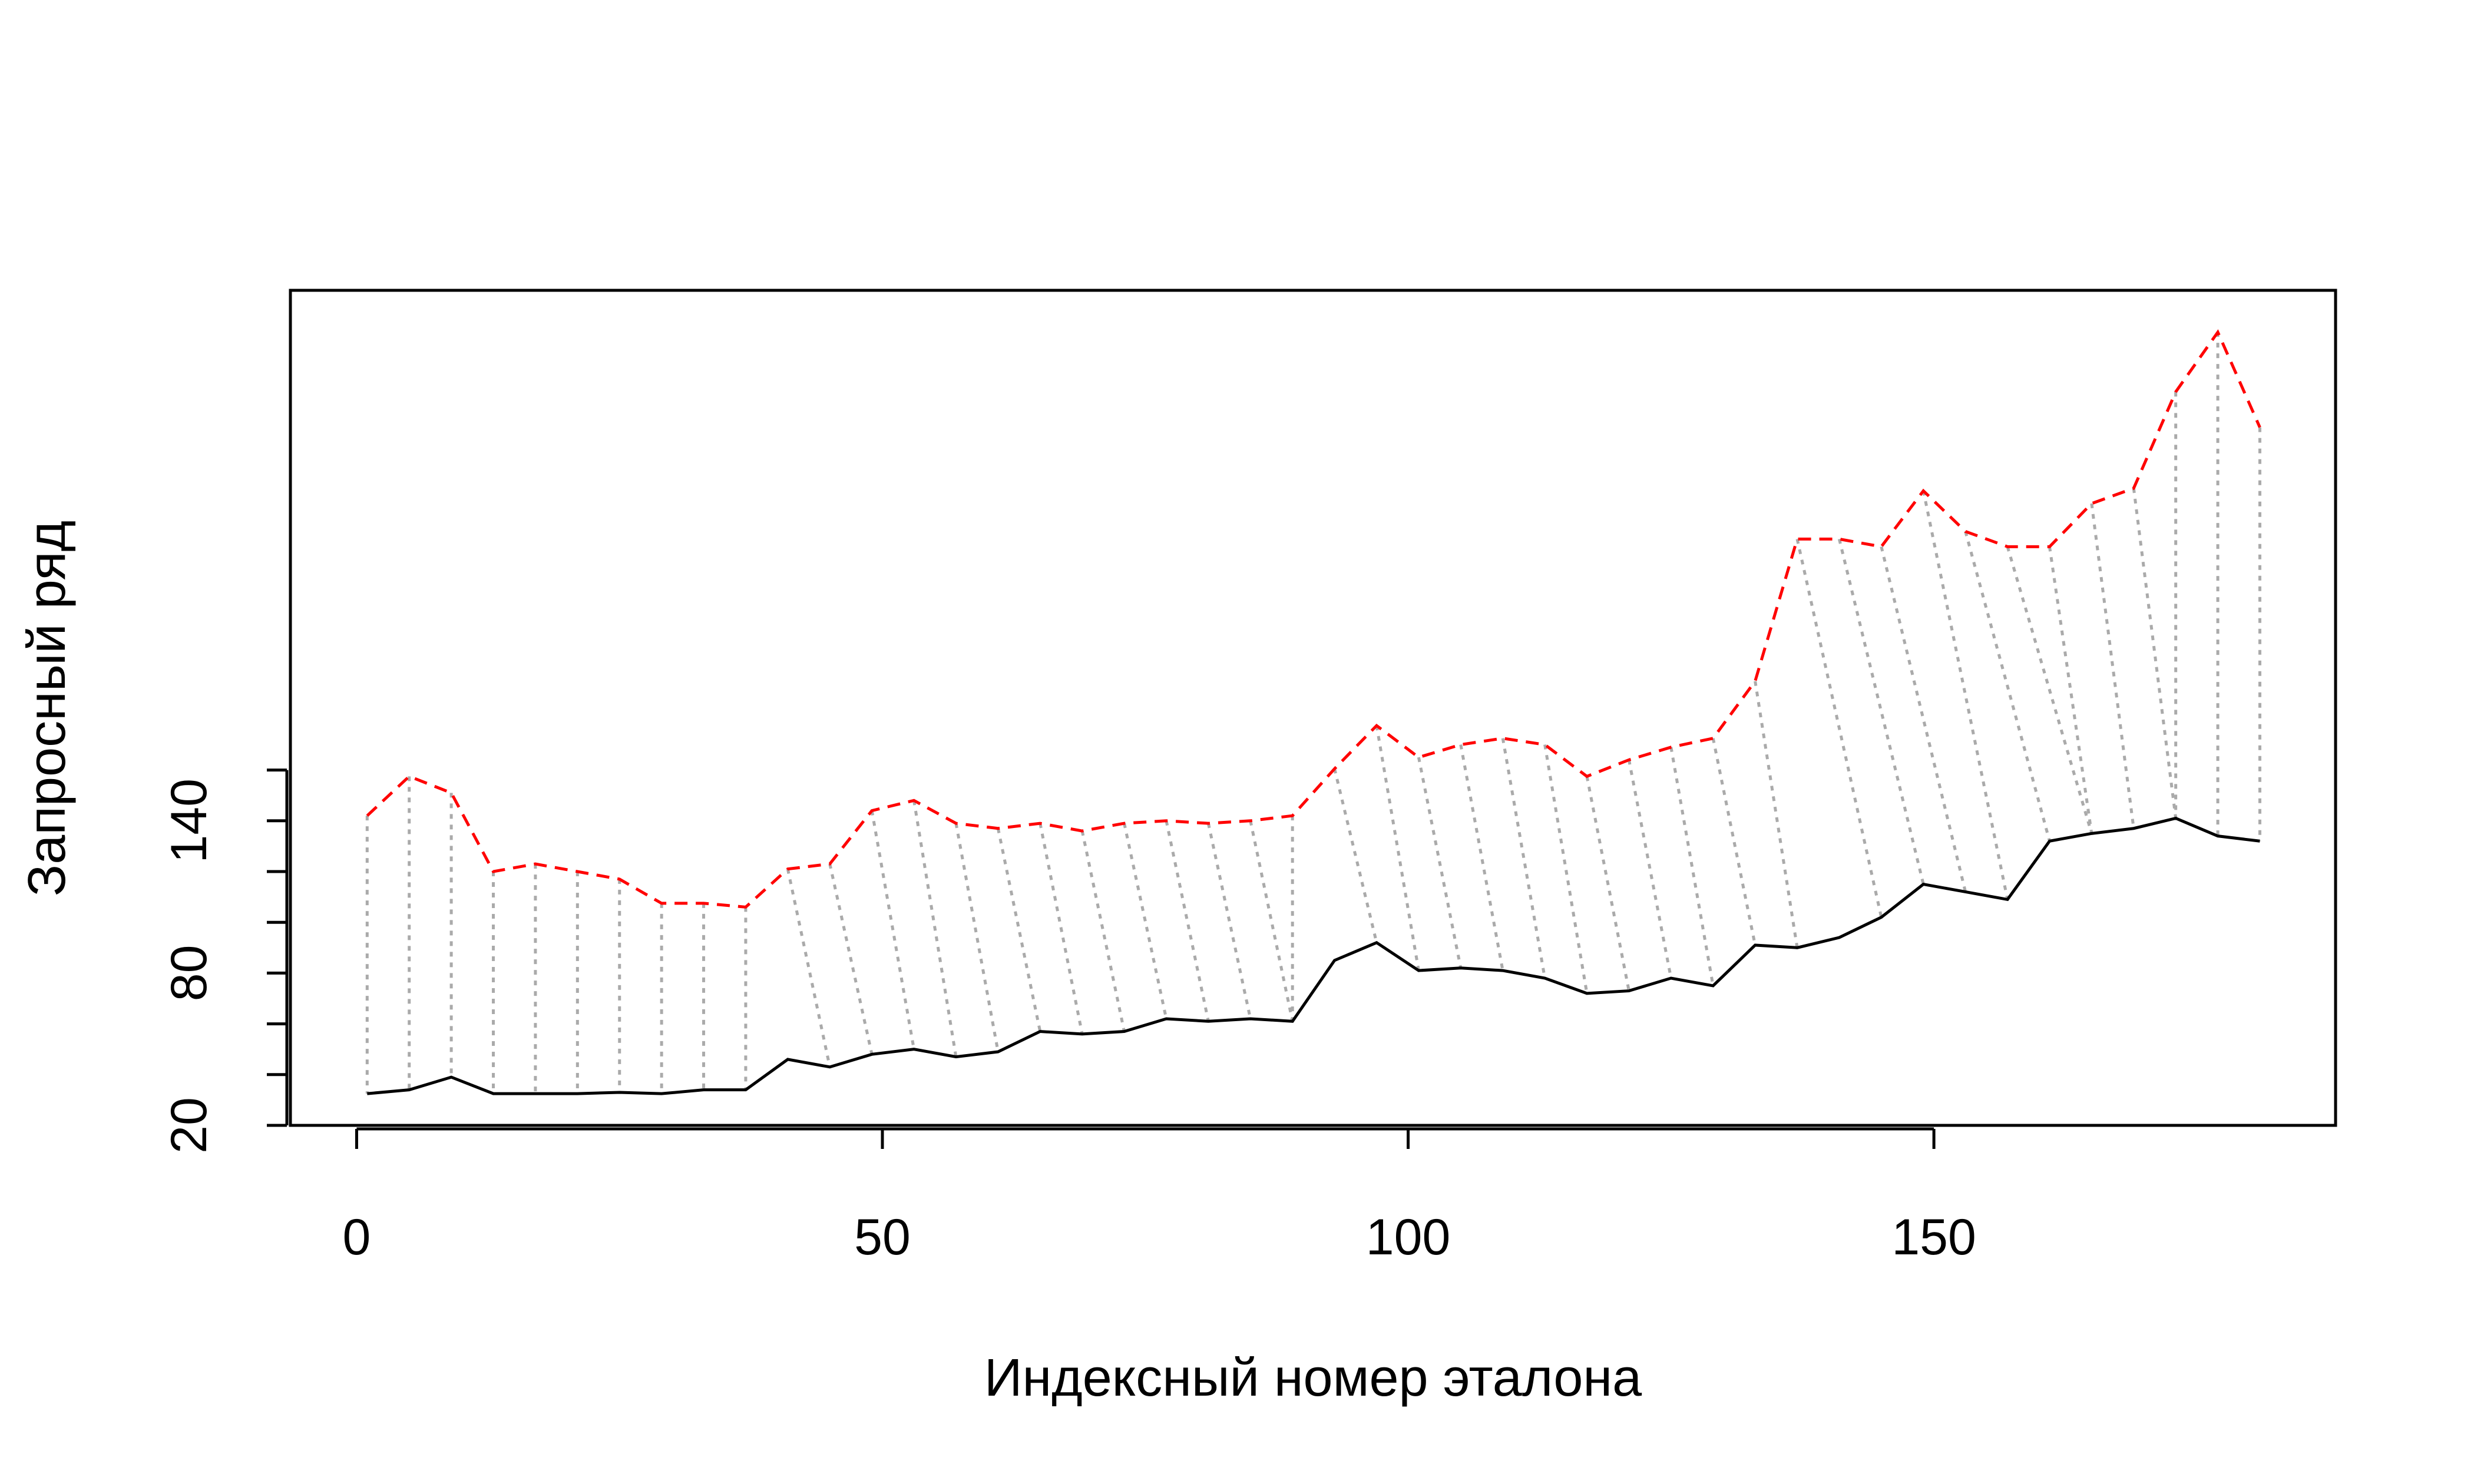  I want to click on x-tick-label: 100, so click(1408, 1237).